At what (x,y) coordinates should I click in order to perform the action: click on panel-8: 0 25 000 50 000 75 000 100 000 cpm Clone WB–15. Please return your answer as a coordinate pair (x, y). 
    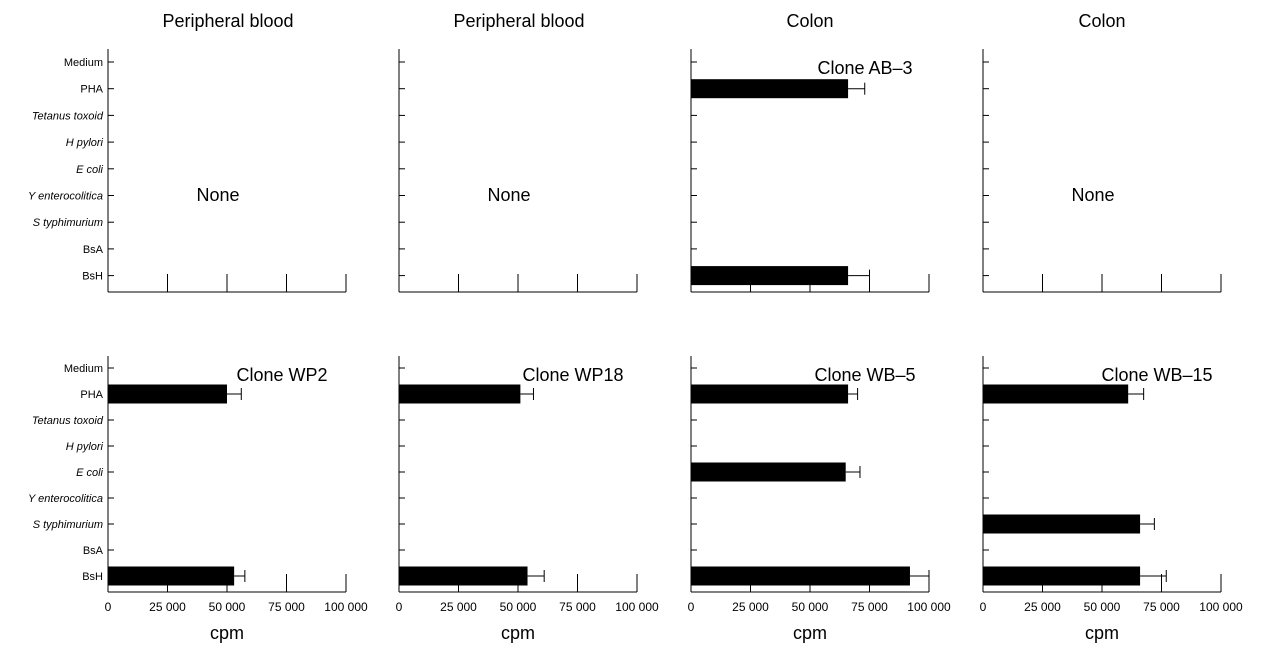
    Looking at the image, I should click on (1111, 499).